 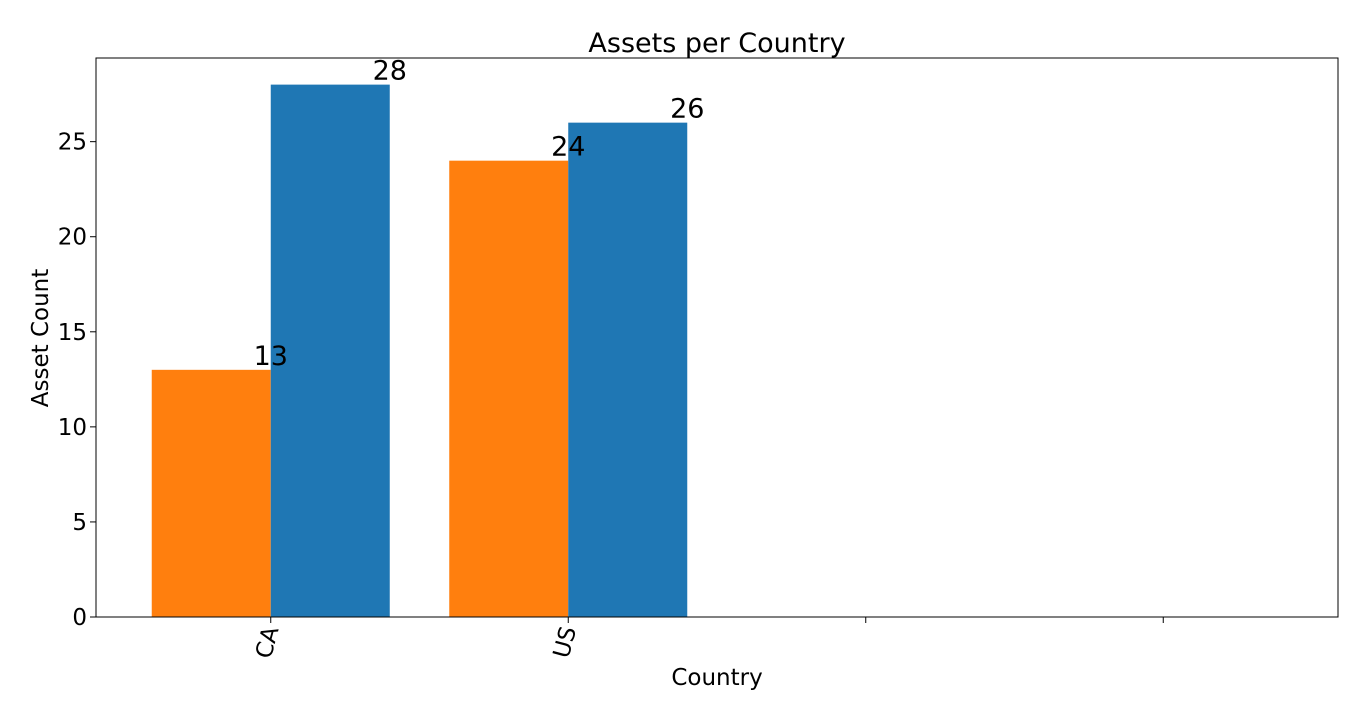 What do you see at coordinates (271, 356) in the screenshot?
I see `data-label: 13` at bounding box center [271, 356].